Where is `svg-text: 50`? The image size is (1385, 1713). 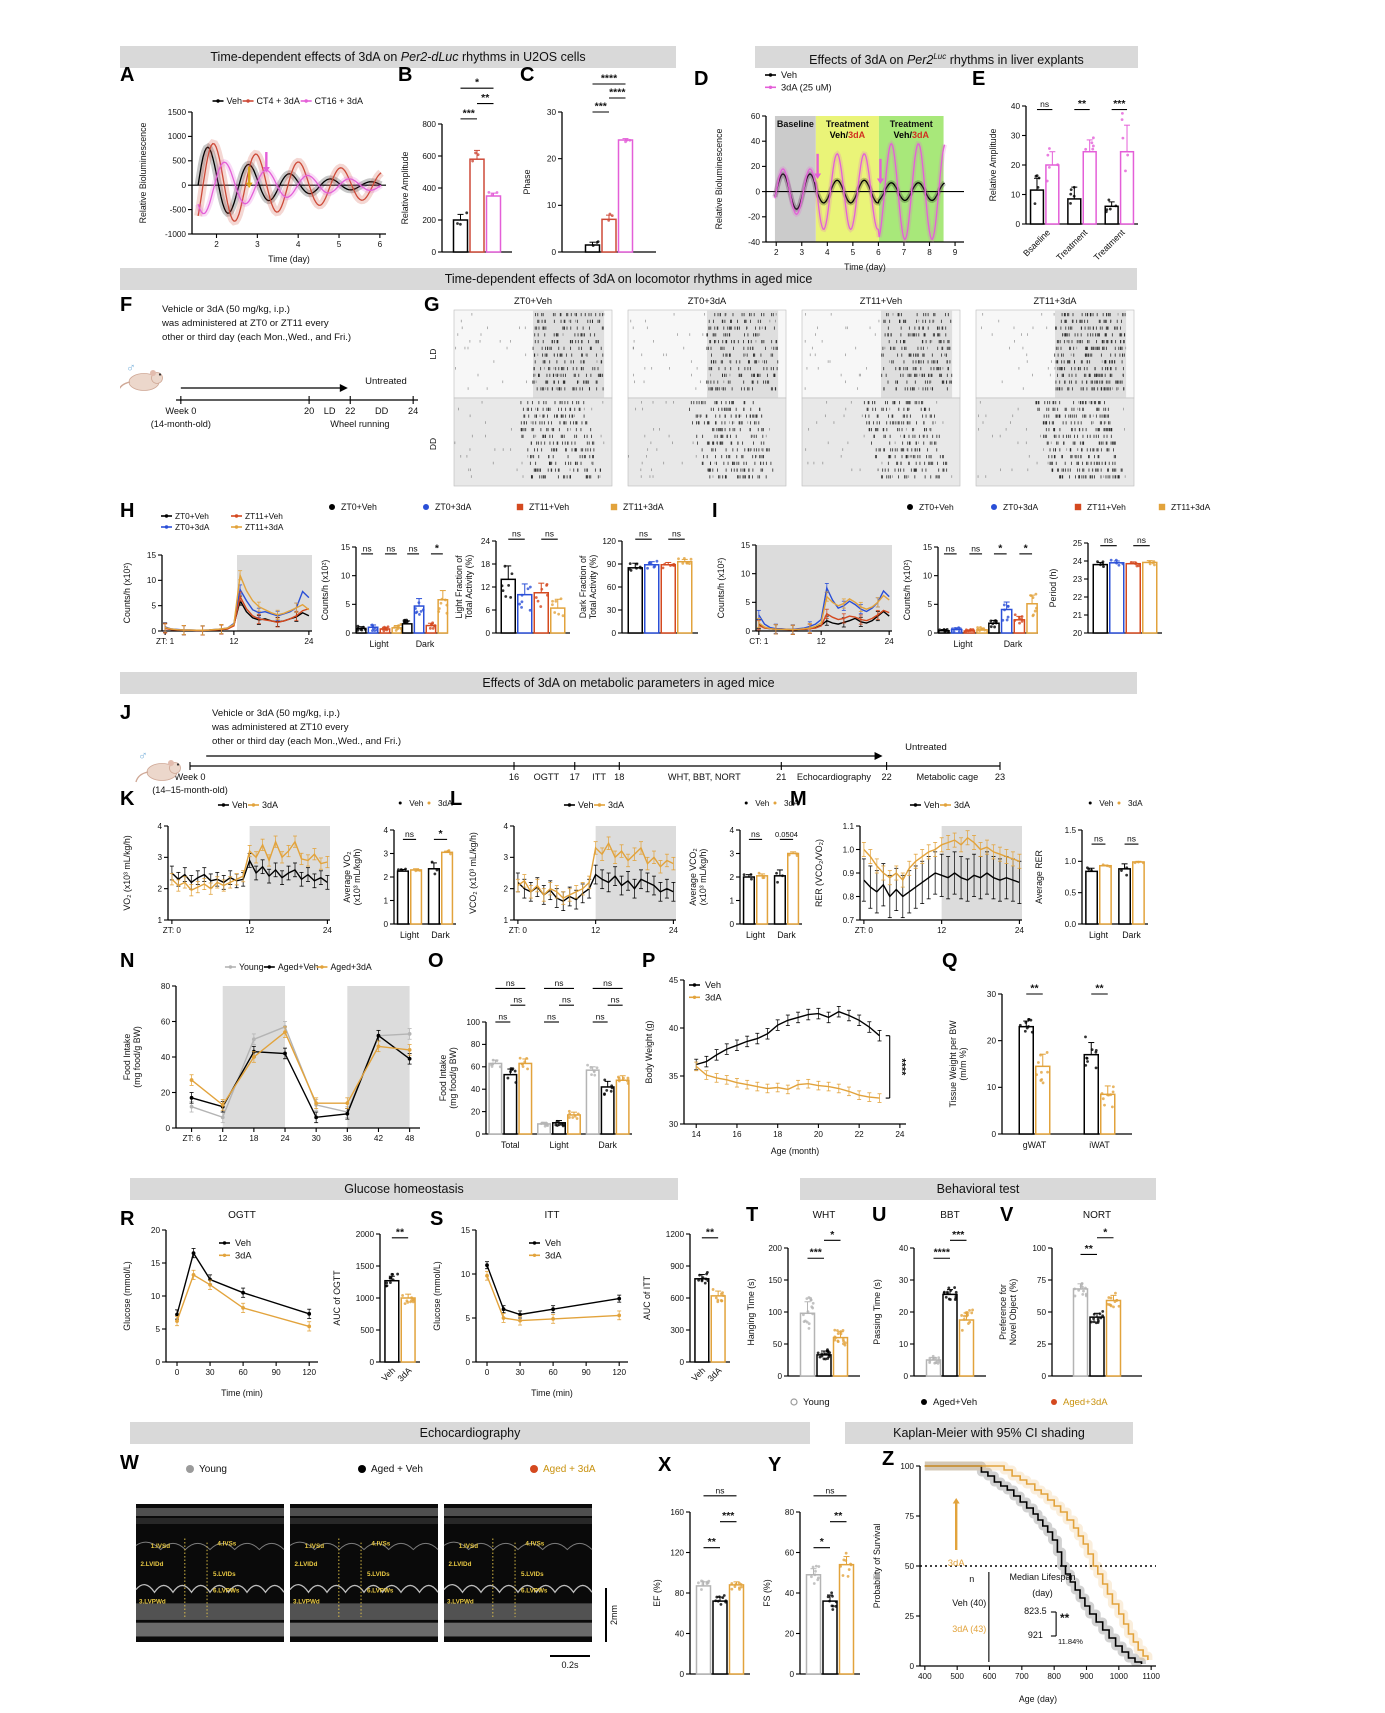 svg-text: 50 is located at coordinates (1042, 1312).